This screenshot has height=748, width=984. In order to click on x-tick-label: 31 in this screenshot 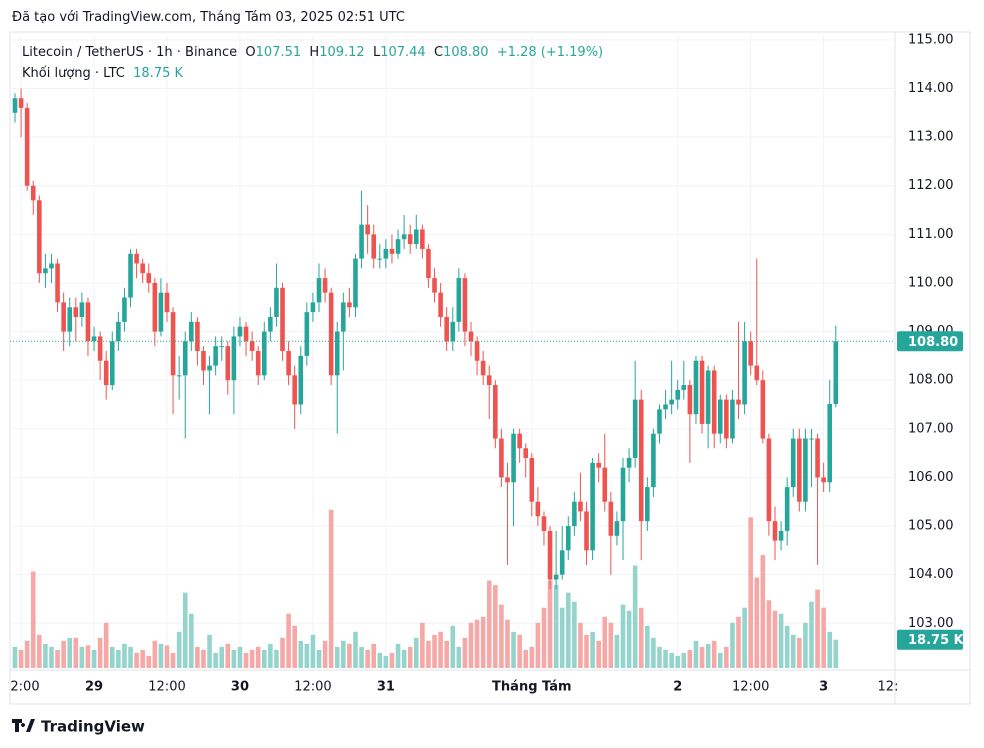, I will do `click(386, 687)`.